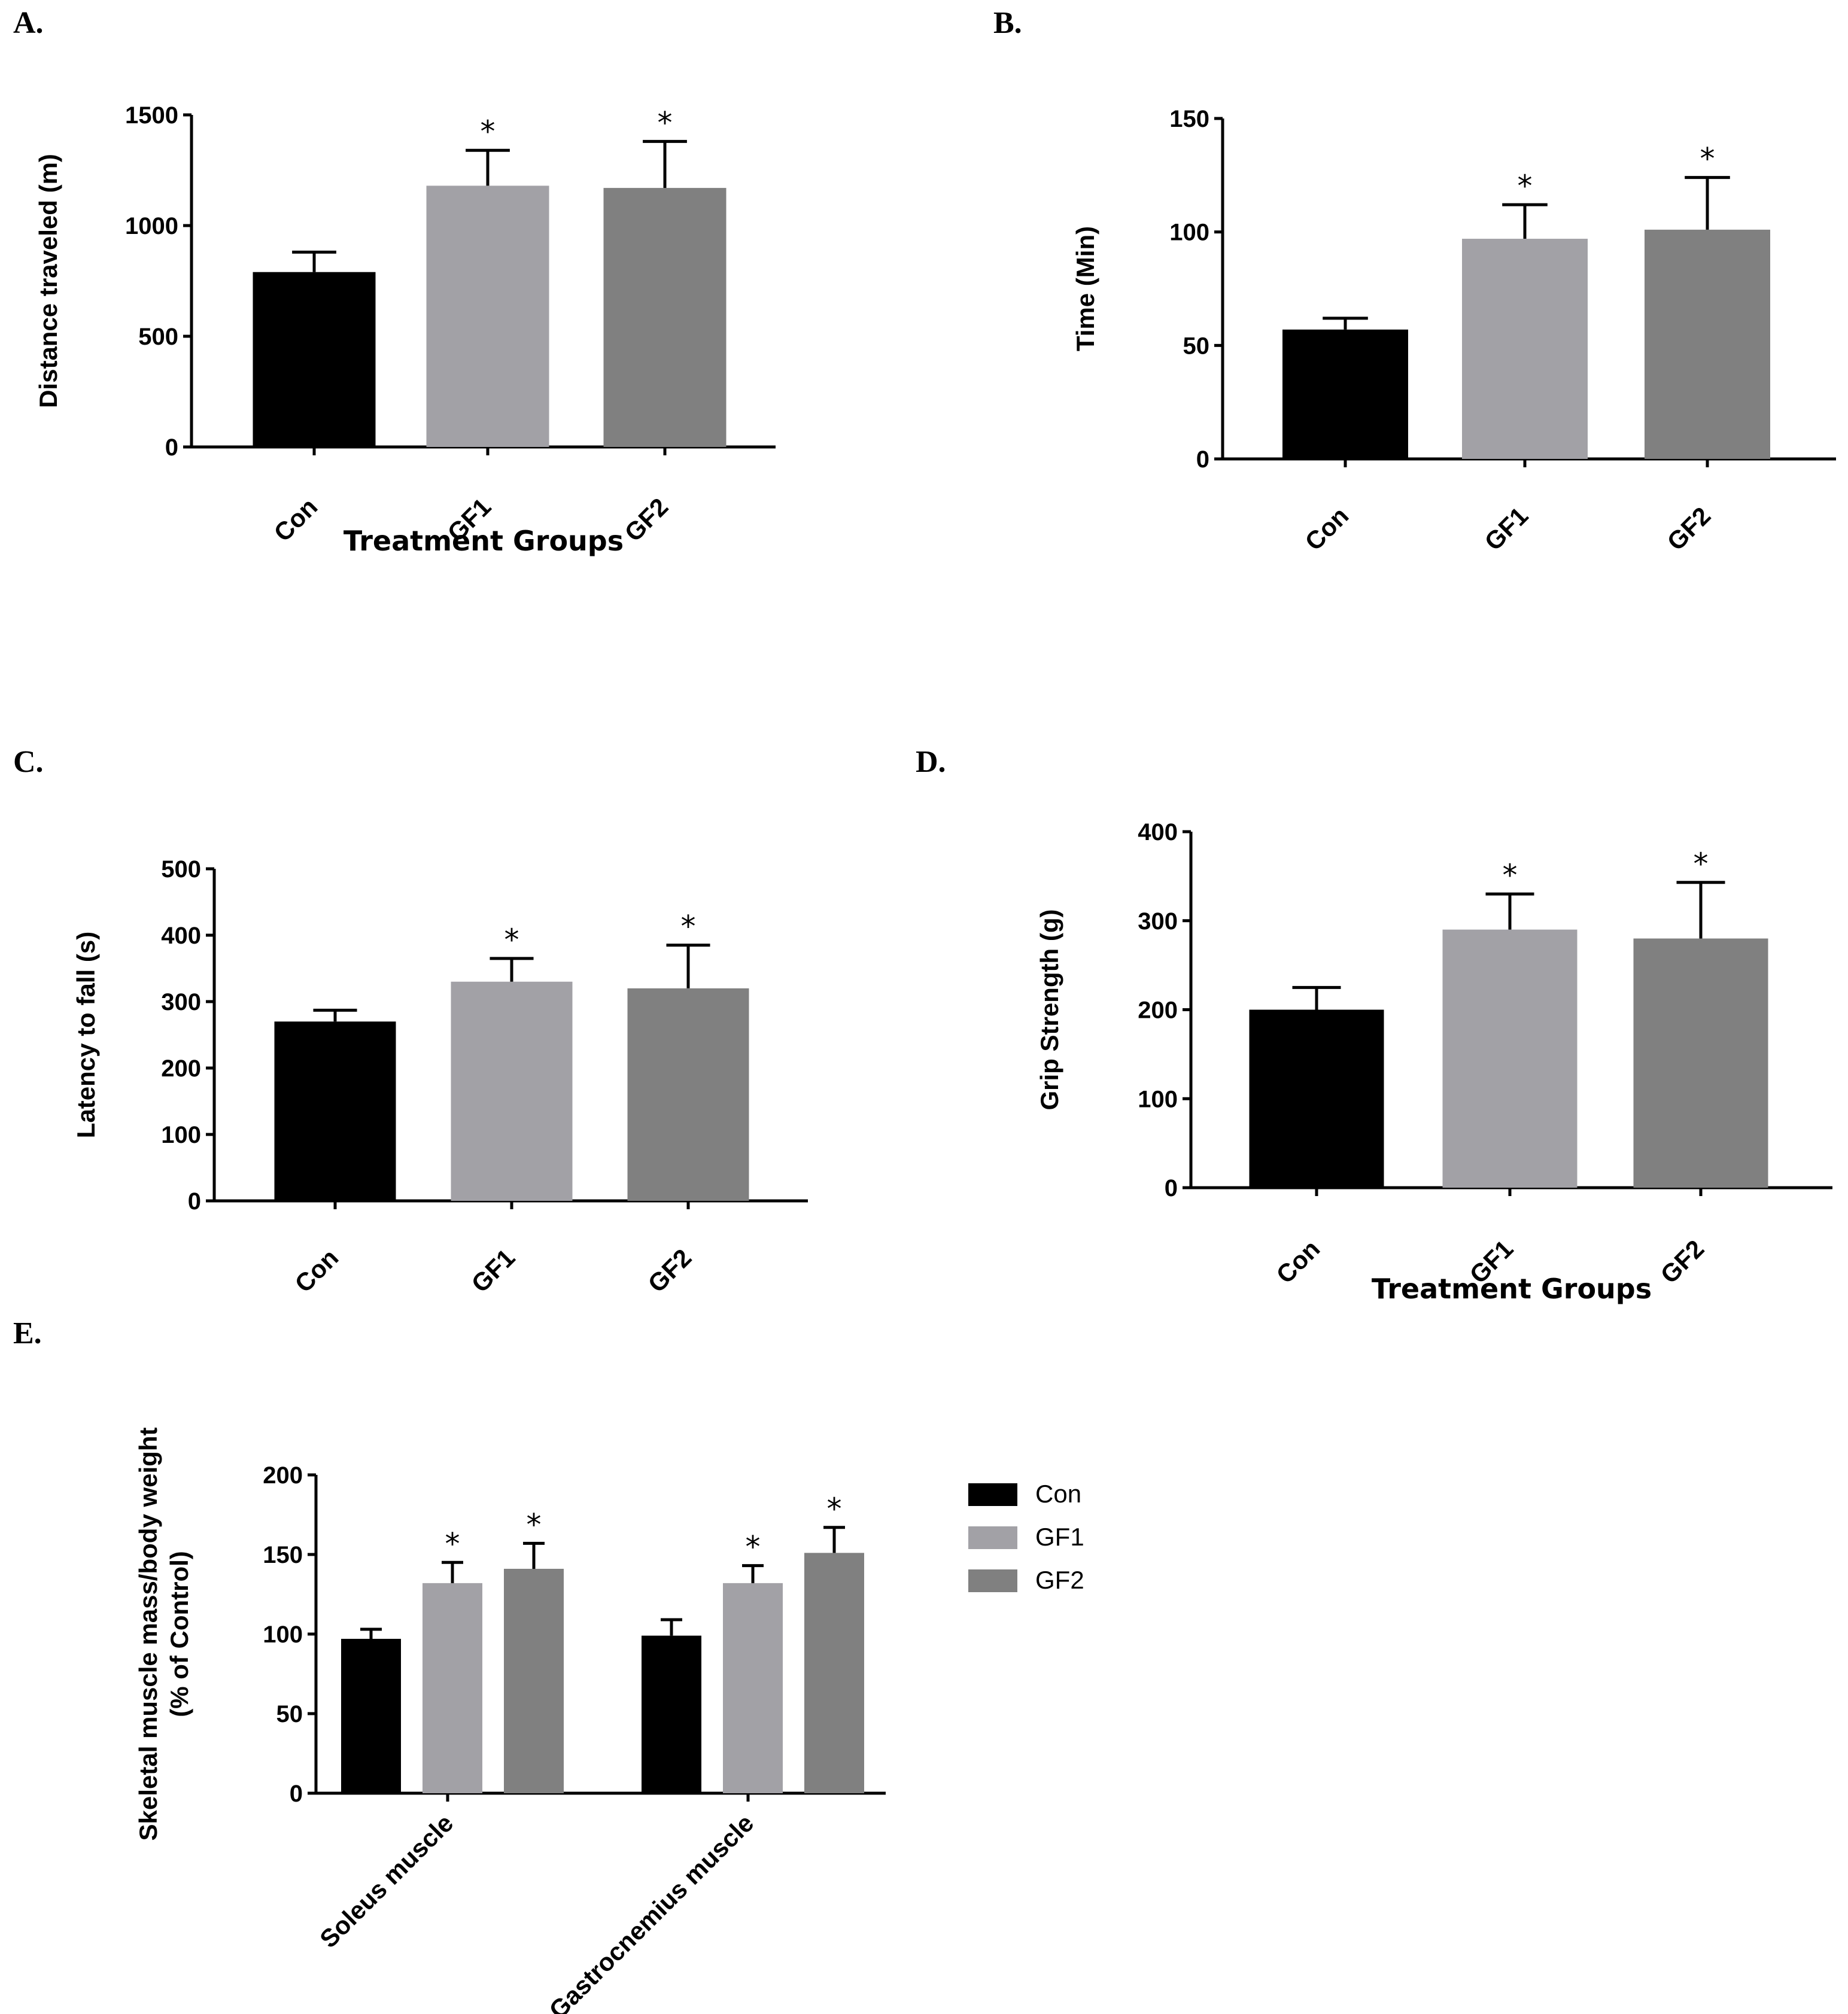  What do you see at coordinates (86, 1035) in the screenshot?
I see `y-axis-title: Latency to fall (s)` at bounding box center [86, 1035].